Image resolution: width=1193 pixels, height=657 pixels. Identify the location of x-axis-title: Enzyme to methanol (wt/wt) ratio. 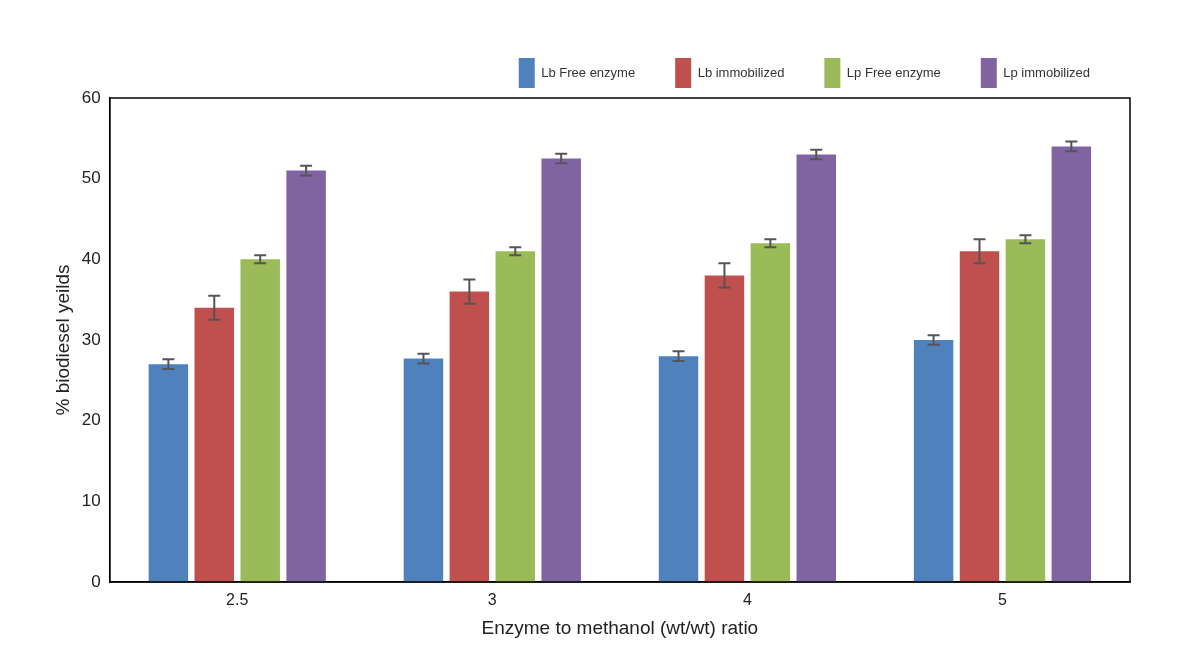
(620, 627).